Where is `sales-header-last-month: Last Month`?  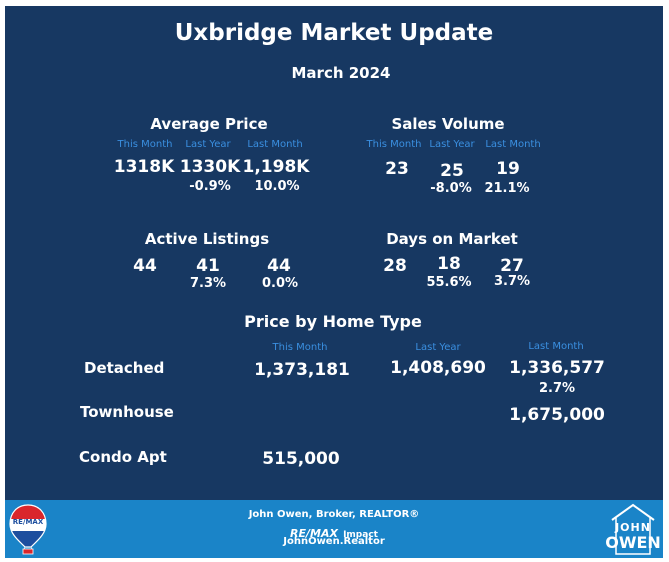
sales-header-last-month: Last Month is located at coordinates (513, 144).